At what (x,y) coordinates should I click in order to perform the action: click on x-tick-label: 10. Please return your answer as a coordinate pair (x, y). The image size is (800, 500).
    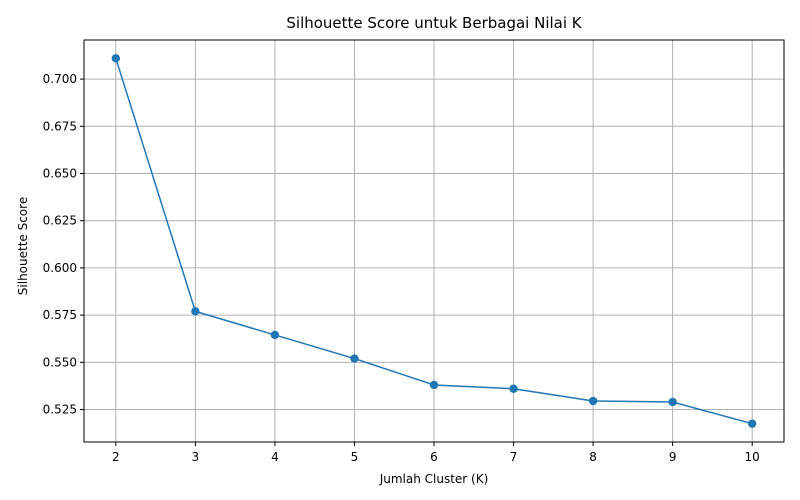
    Looking at the image, I should click on (752, 457).